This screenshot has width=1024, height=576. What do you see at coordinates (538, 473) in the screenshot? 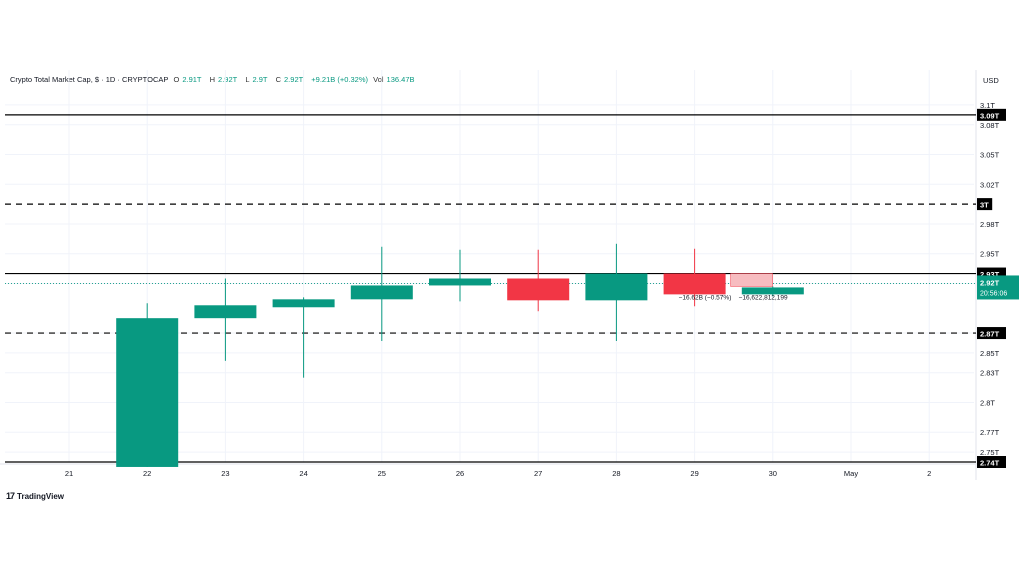
I see `x-tick-label: 27` at bounding box center [538, 473].